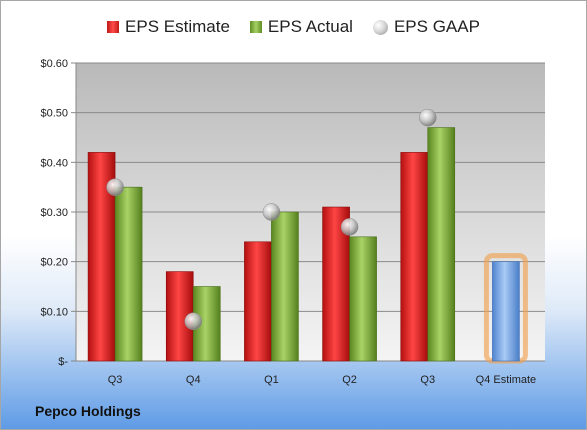  I want to click on legend-item-gaap: EPS GAAP, so click(426, 27).